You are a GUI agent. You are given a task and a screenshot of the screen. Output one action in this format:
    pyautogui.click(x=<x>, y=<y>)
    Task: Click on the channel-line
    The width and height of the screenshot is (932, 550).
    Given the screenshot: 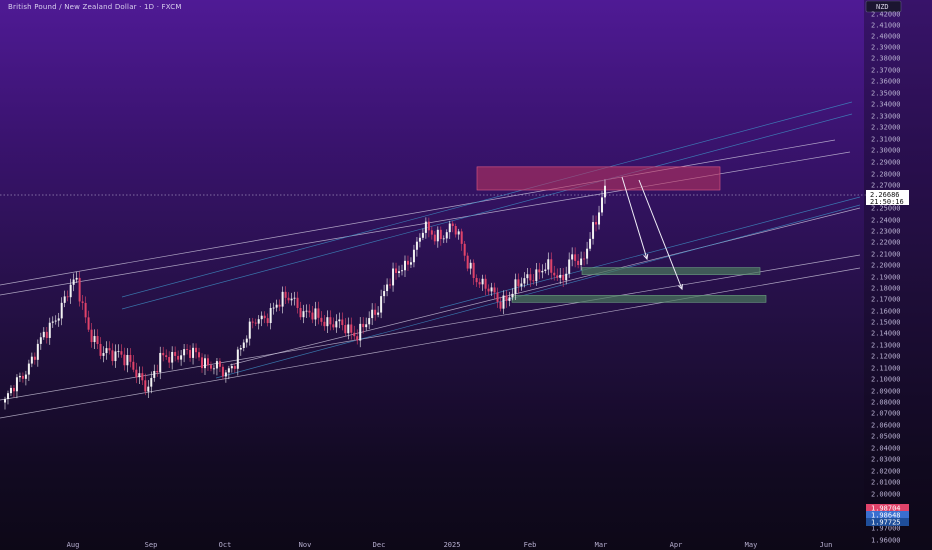 What is the action you would take?
    pyautogui.click(x=650, y=252)
    